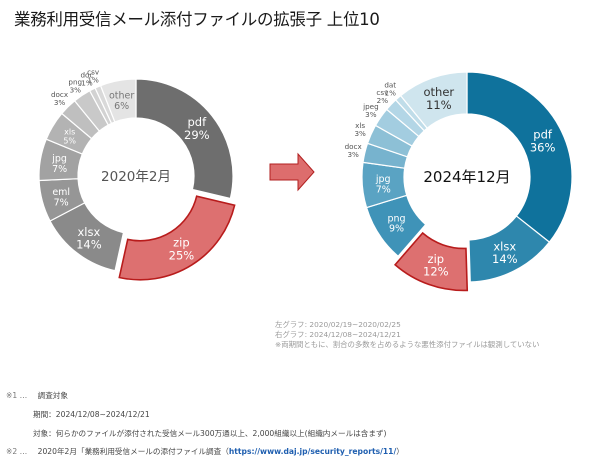 This screenshot has width=600, height=467. What do you see at coordinates (182, 255) in the screenshot?
I see `slice-value-zip: 25%` at bounding box center [182, 255].